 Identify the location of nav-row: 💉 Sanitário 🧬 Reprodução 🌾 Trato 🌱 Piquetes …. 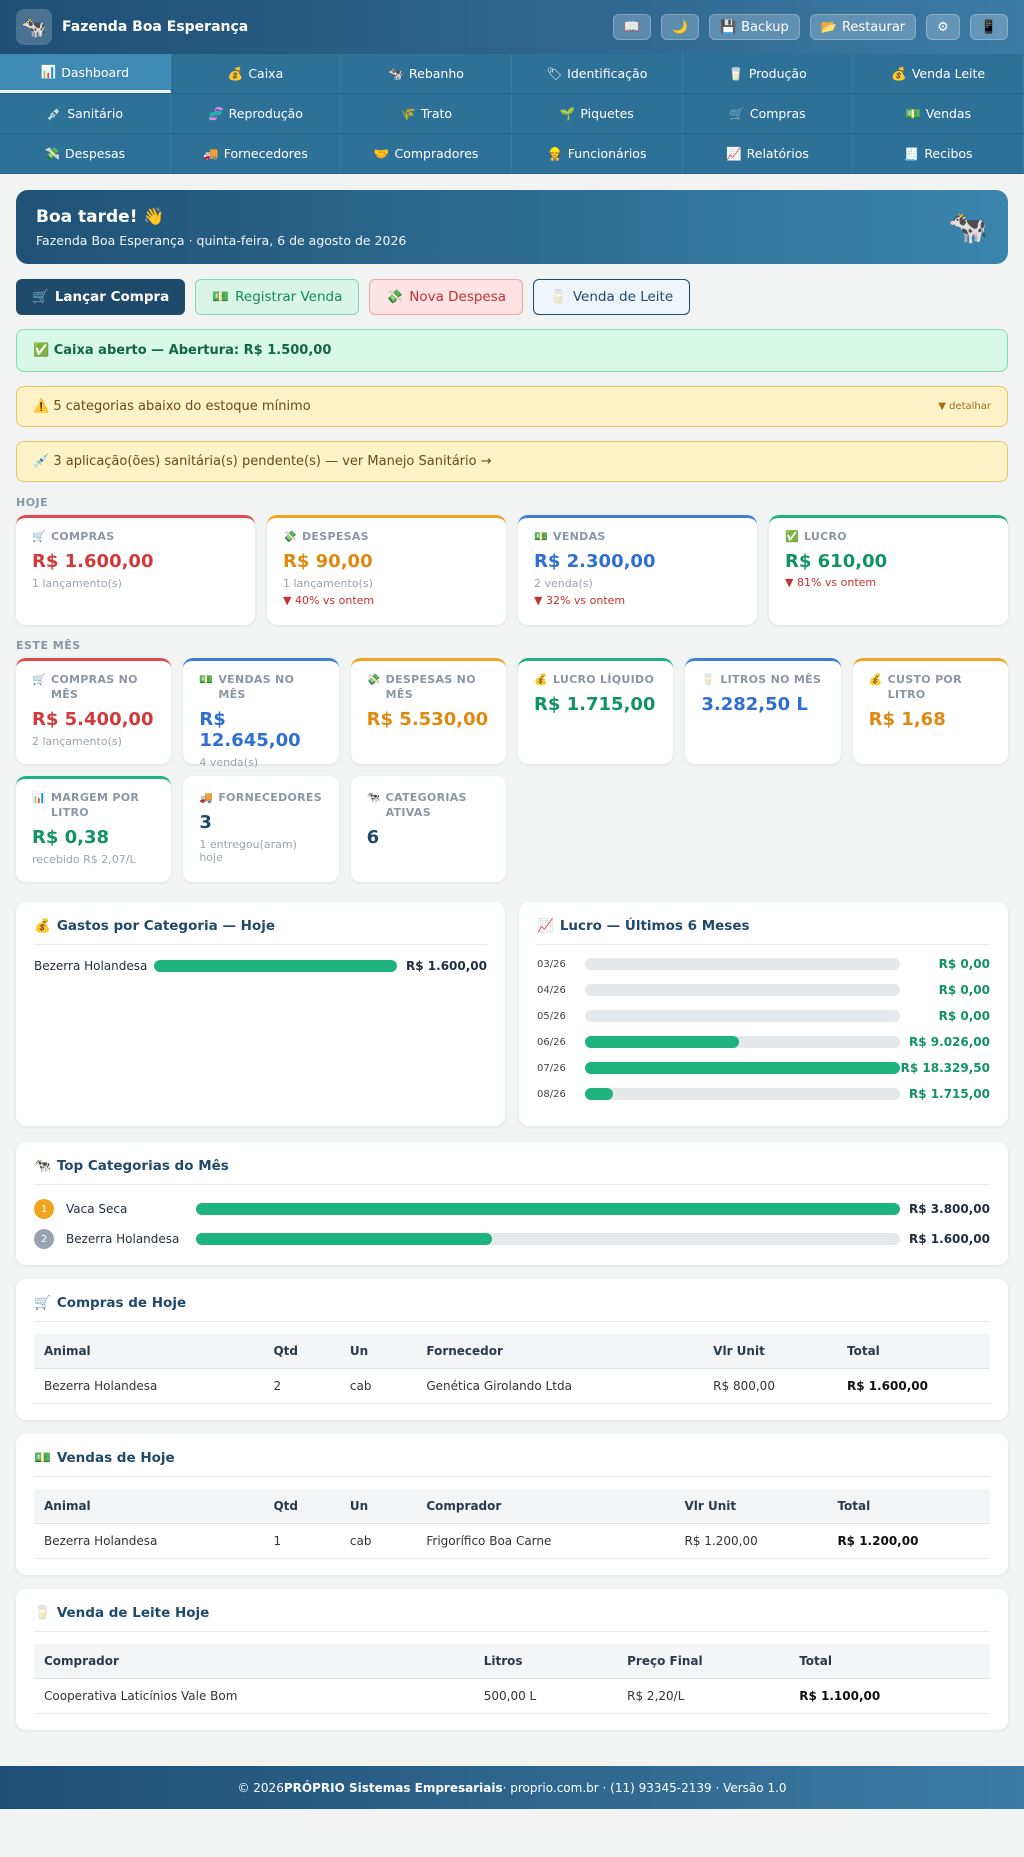
(512, 114).